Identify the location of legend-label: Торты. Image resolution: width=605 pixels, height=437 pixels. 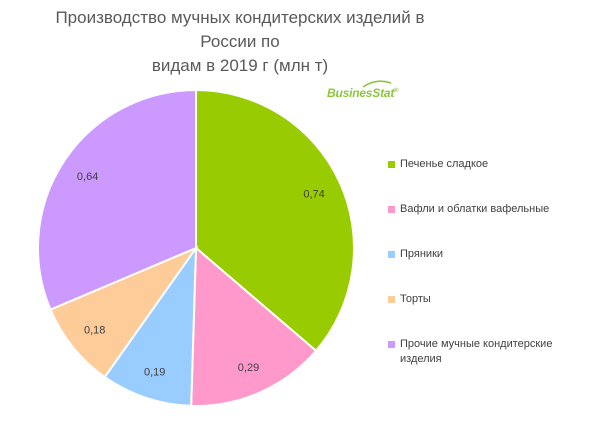
(415, 299).